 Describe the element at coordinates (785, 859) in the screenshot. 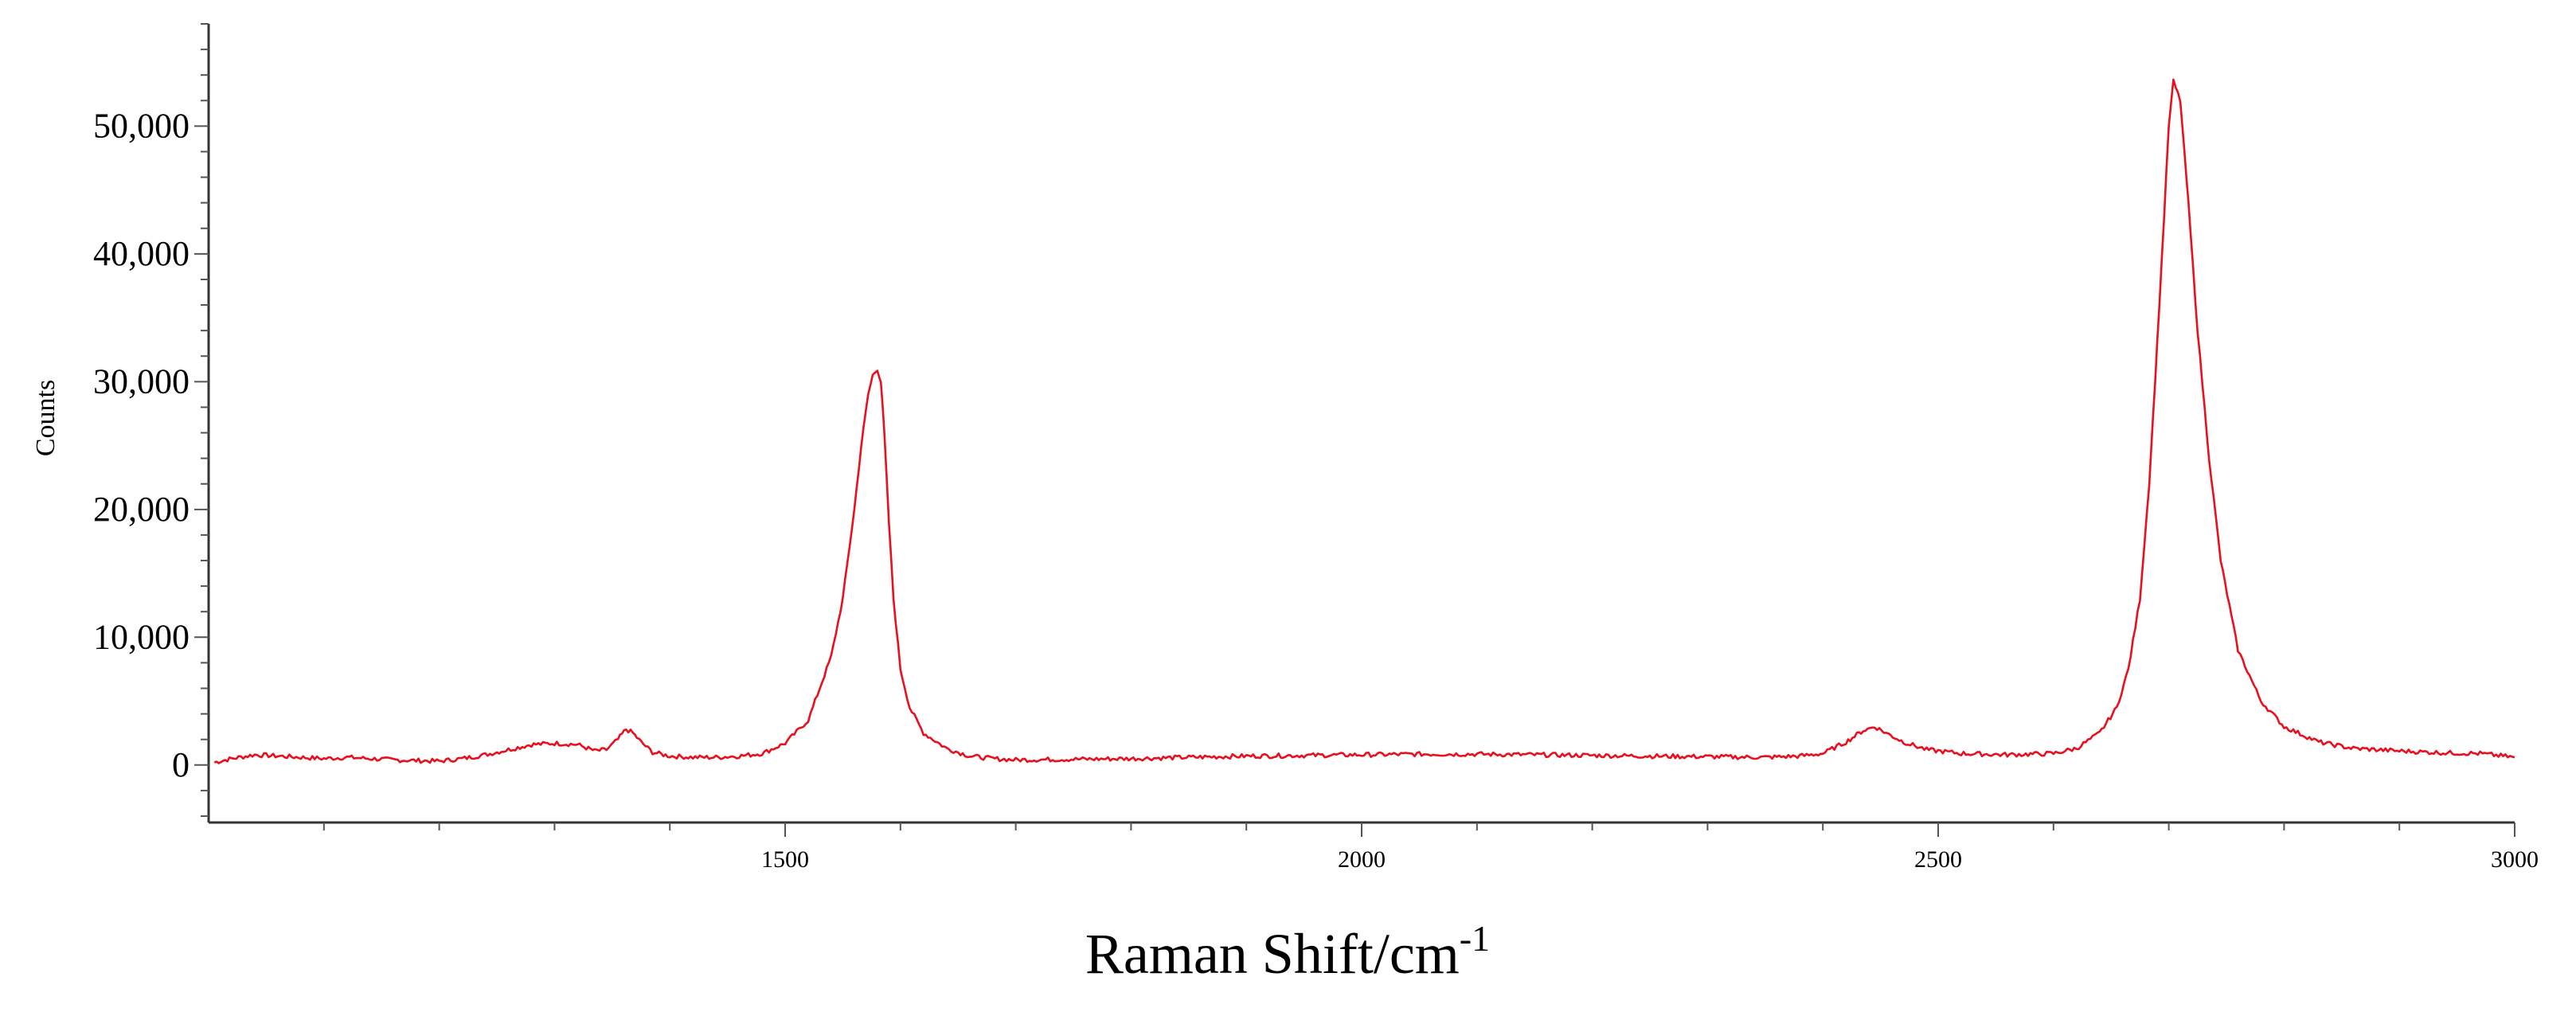

I see `x-tick-label: 1500` at that location.